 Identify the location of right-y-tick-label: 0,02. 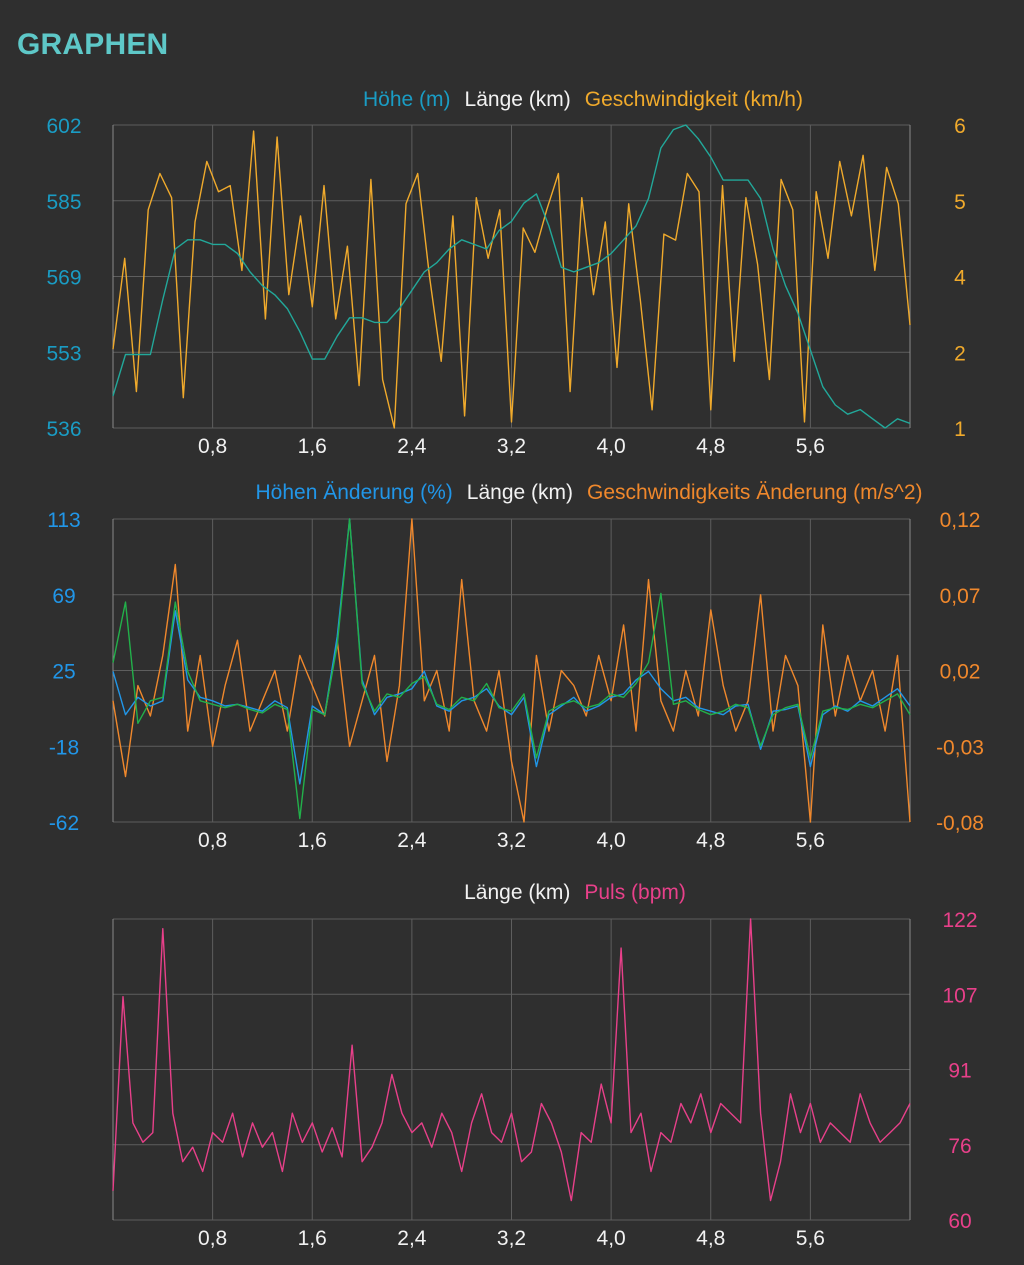
(960, 672).